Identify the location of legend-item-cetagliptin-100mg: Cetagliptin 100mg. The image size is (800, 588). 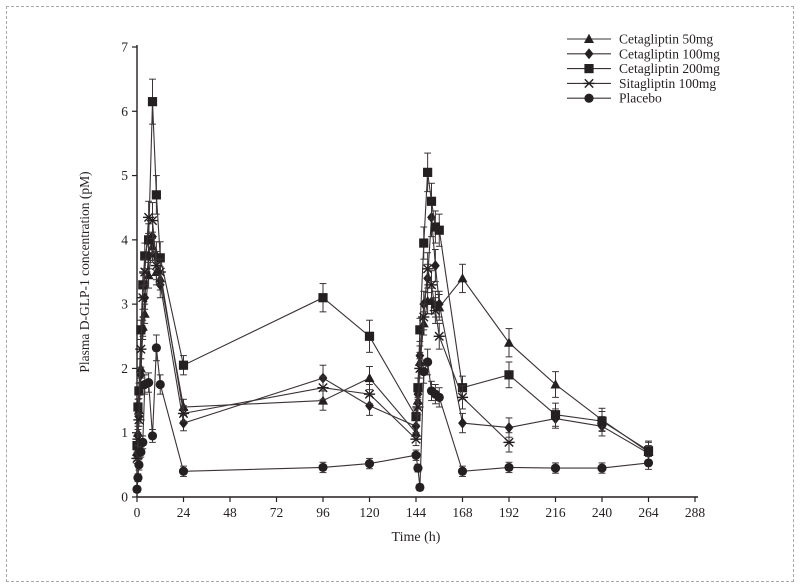
(643, 53).